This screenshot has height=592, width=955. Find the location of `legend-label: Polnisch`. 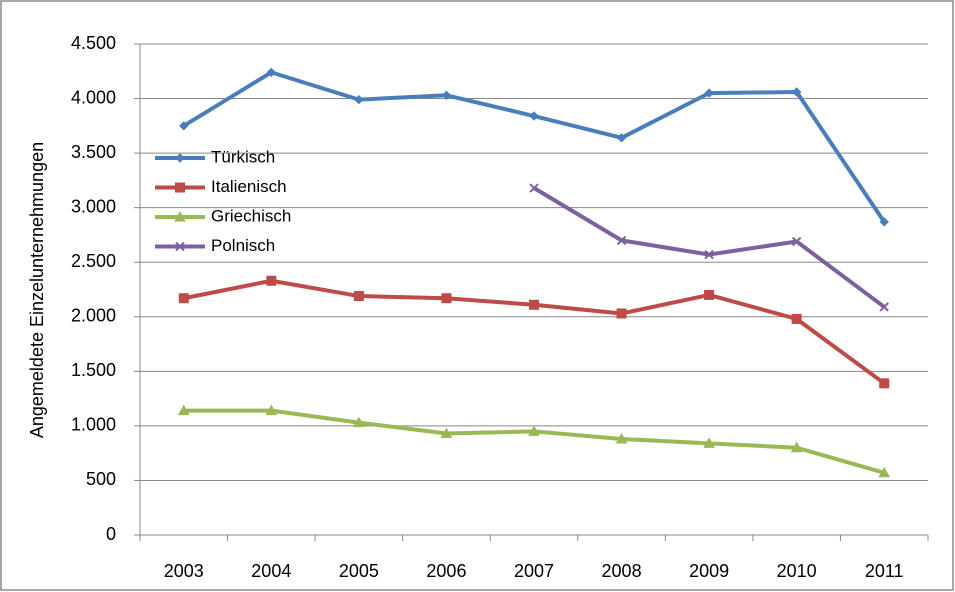

legend-label: Polnisch is located at coordinates (243, 245).